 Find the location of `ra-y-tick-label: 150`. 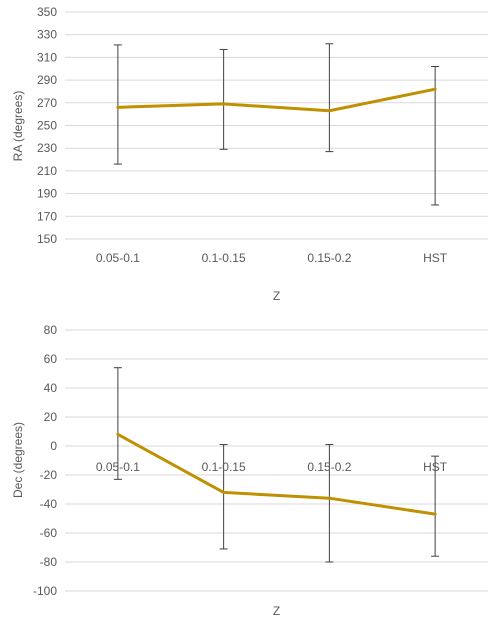

ra-y-tick-label: 150 is located at coordinates (47, 239).